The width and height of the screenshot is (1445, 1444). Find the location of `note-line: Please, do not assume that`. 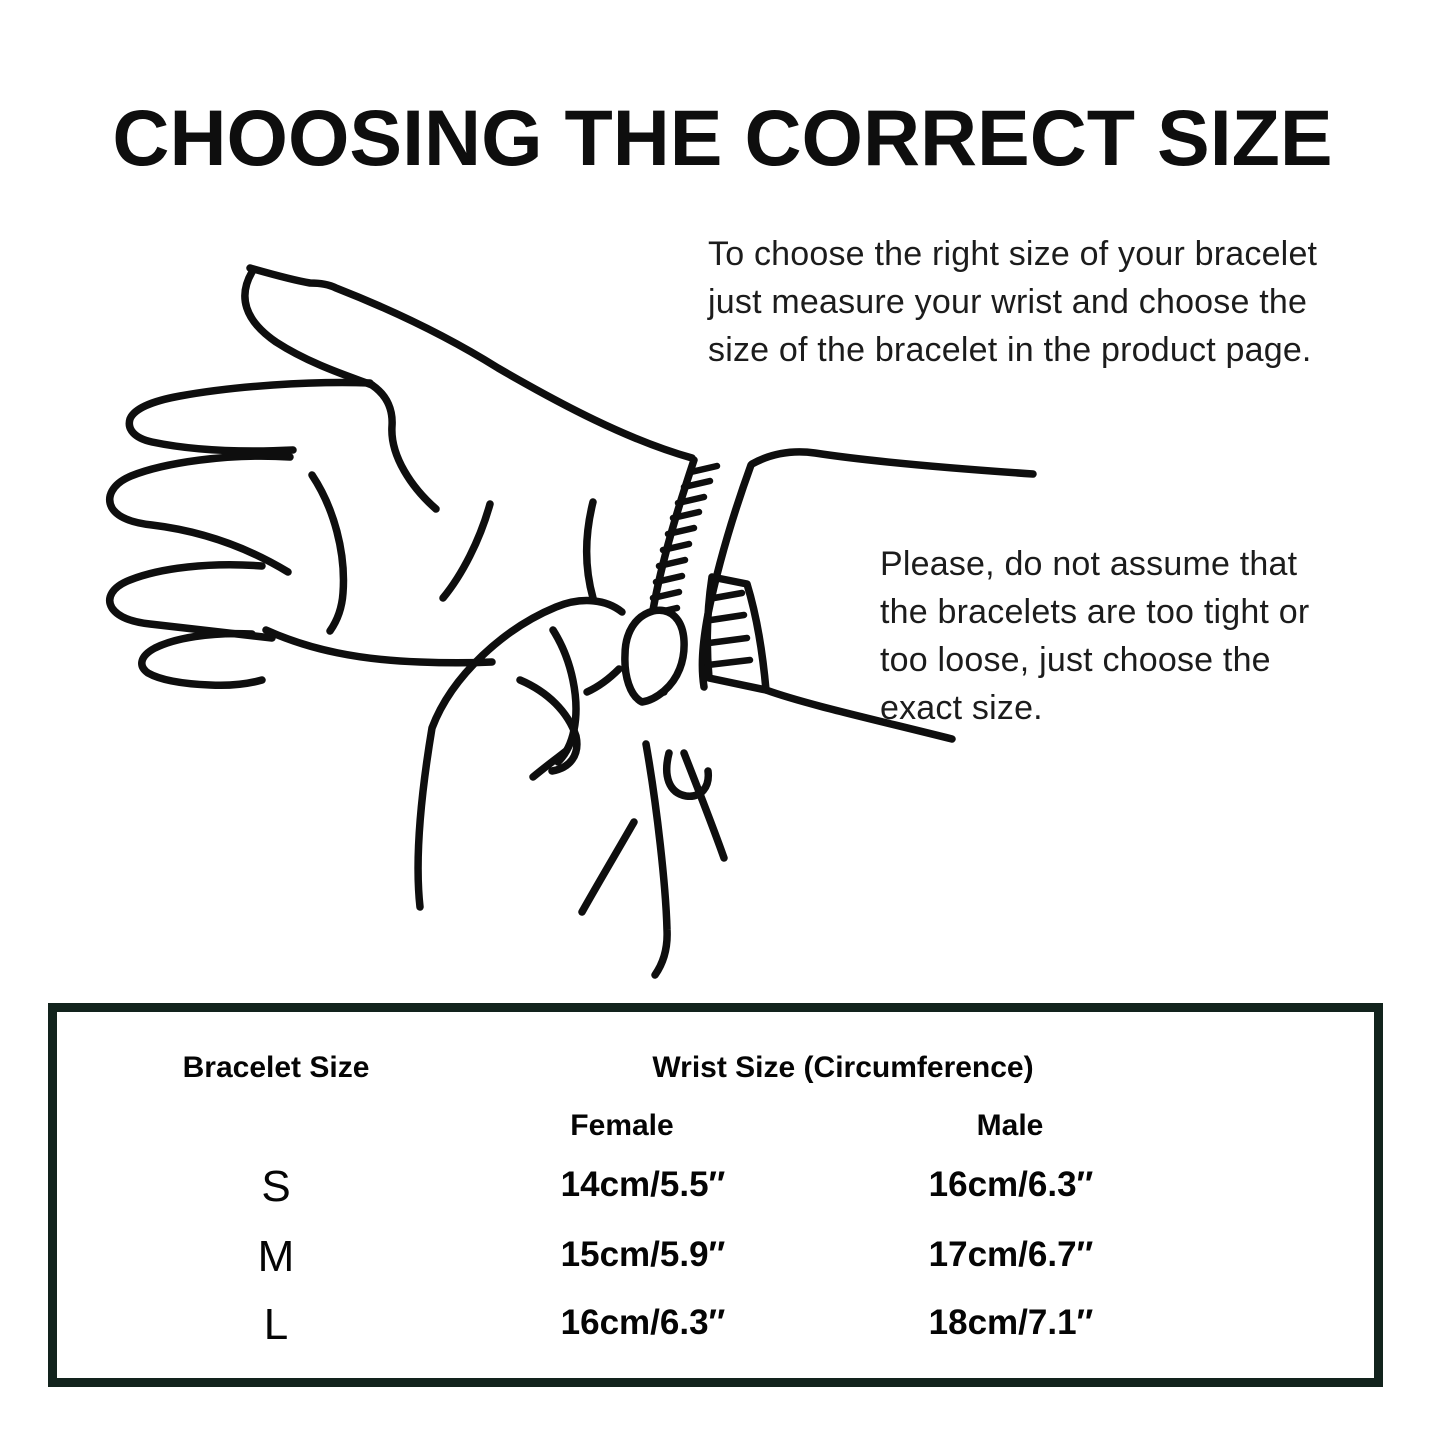

note-line: Please, do not assume that is located at coordinates (1089, 564).